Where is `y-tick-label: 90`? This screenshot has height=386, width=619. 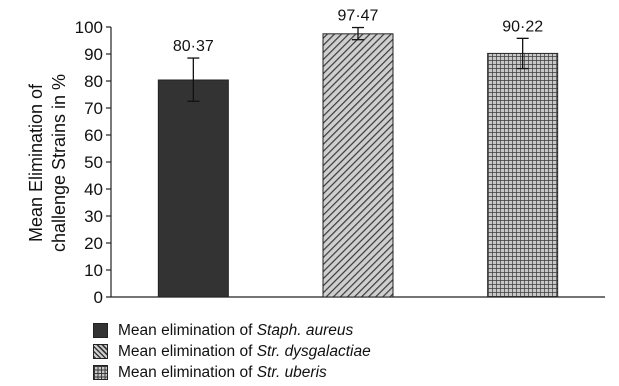
y-tick-label: 90 is located at coordinates (93, 54).